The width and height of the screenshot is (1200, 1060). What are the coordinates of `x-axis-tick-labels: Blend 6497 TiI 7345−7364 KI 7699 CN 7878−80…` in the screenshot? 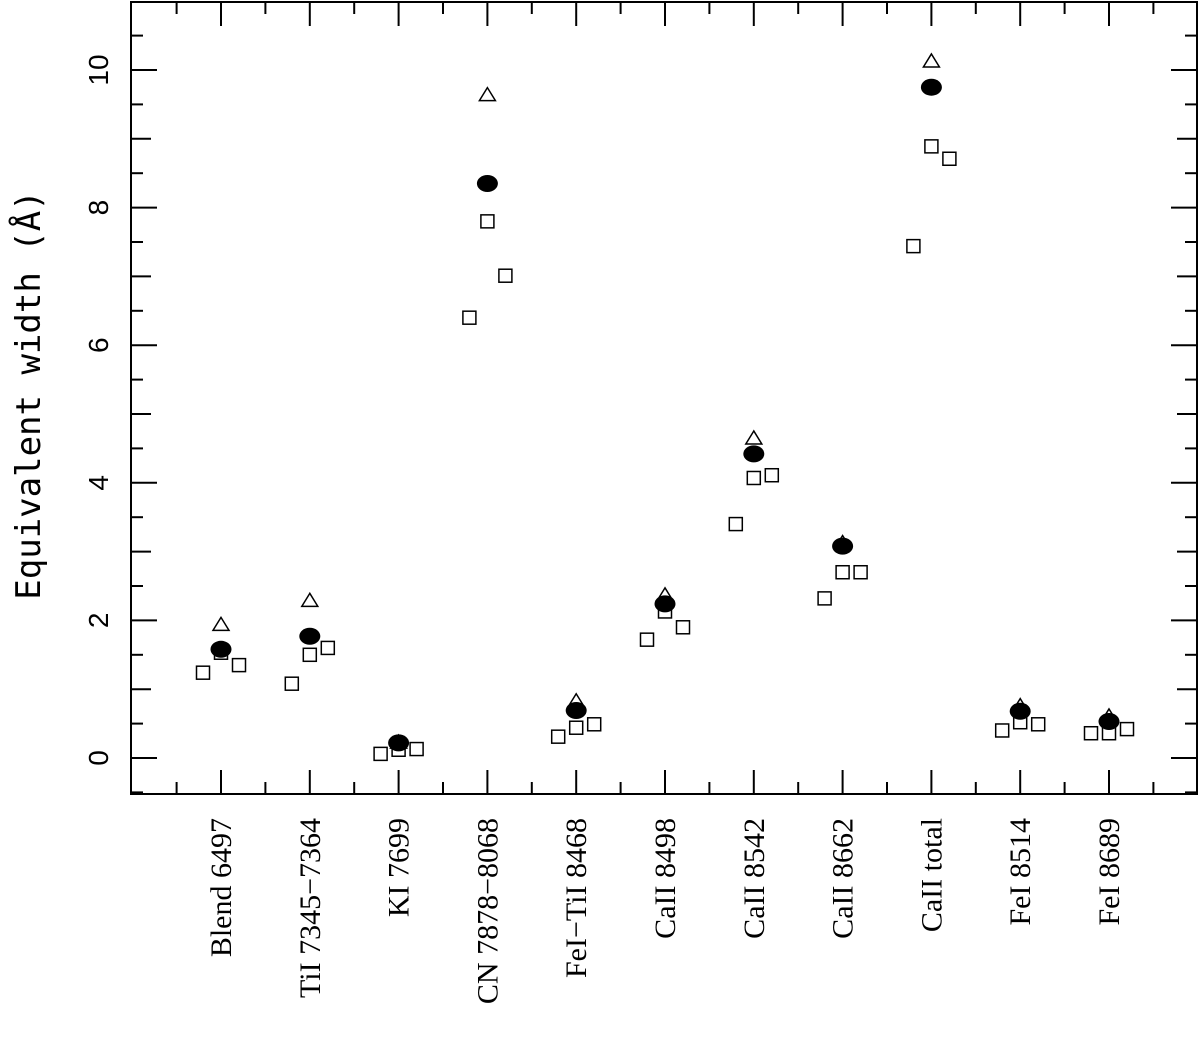 It's located at (665, 911).